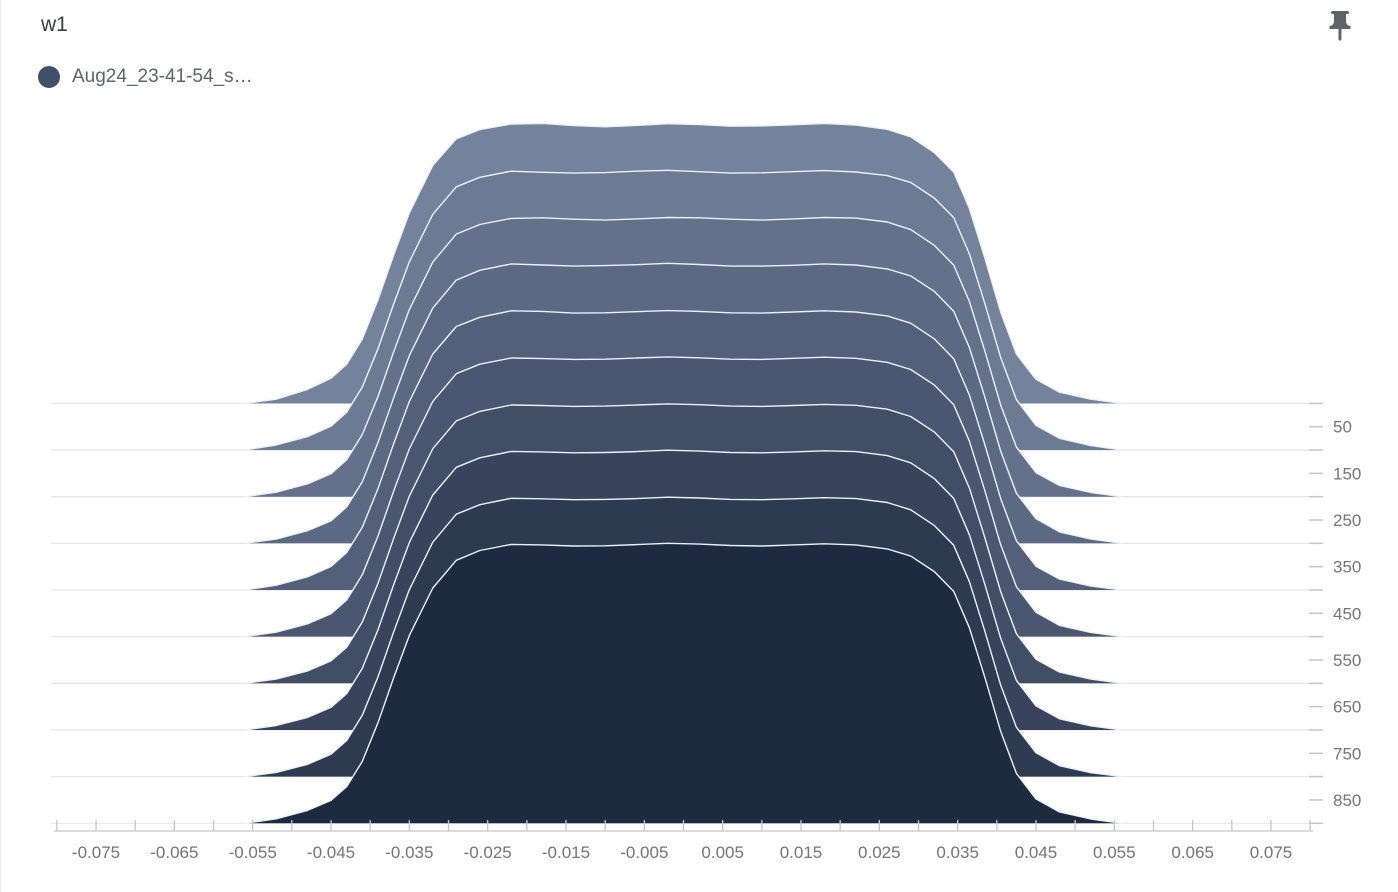  I want to click on pin-button, so click(1340, 26).